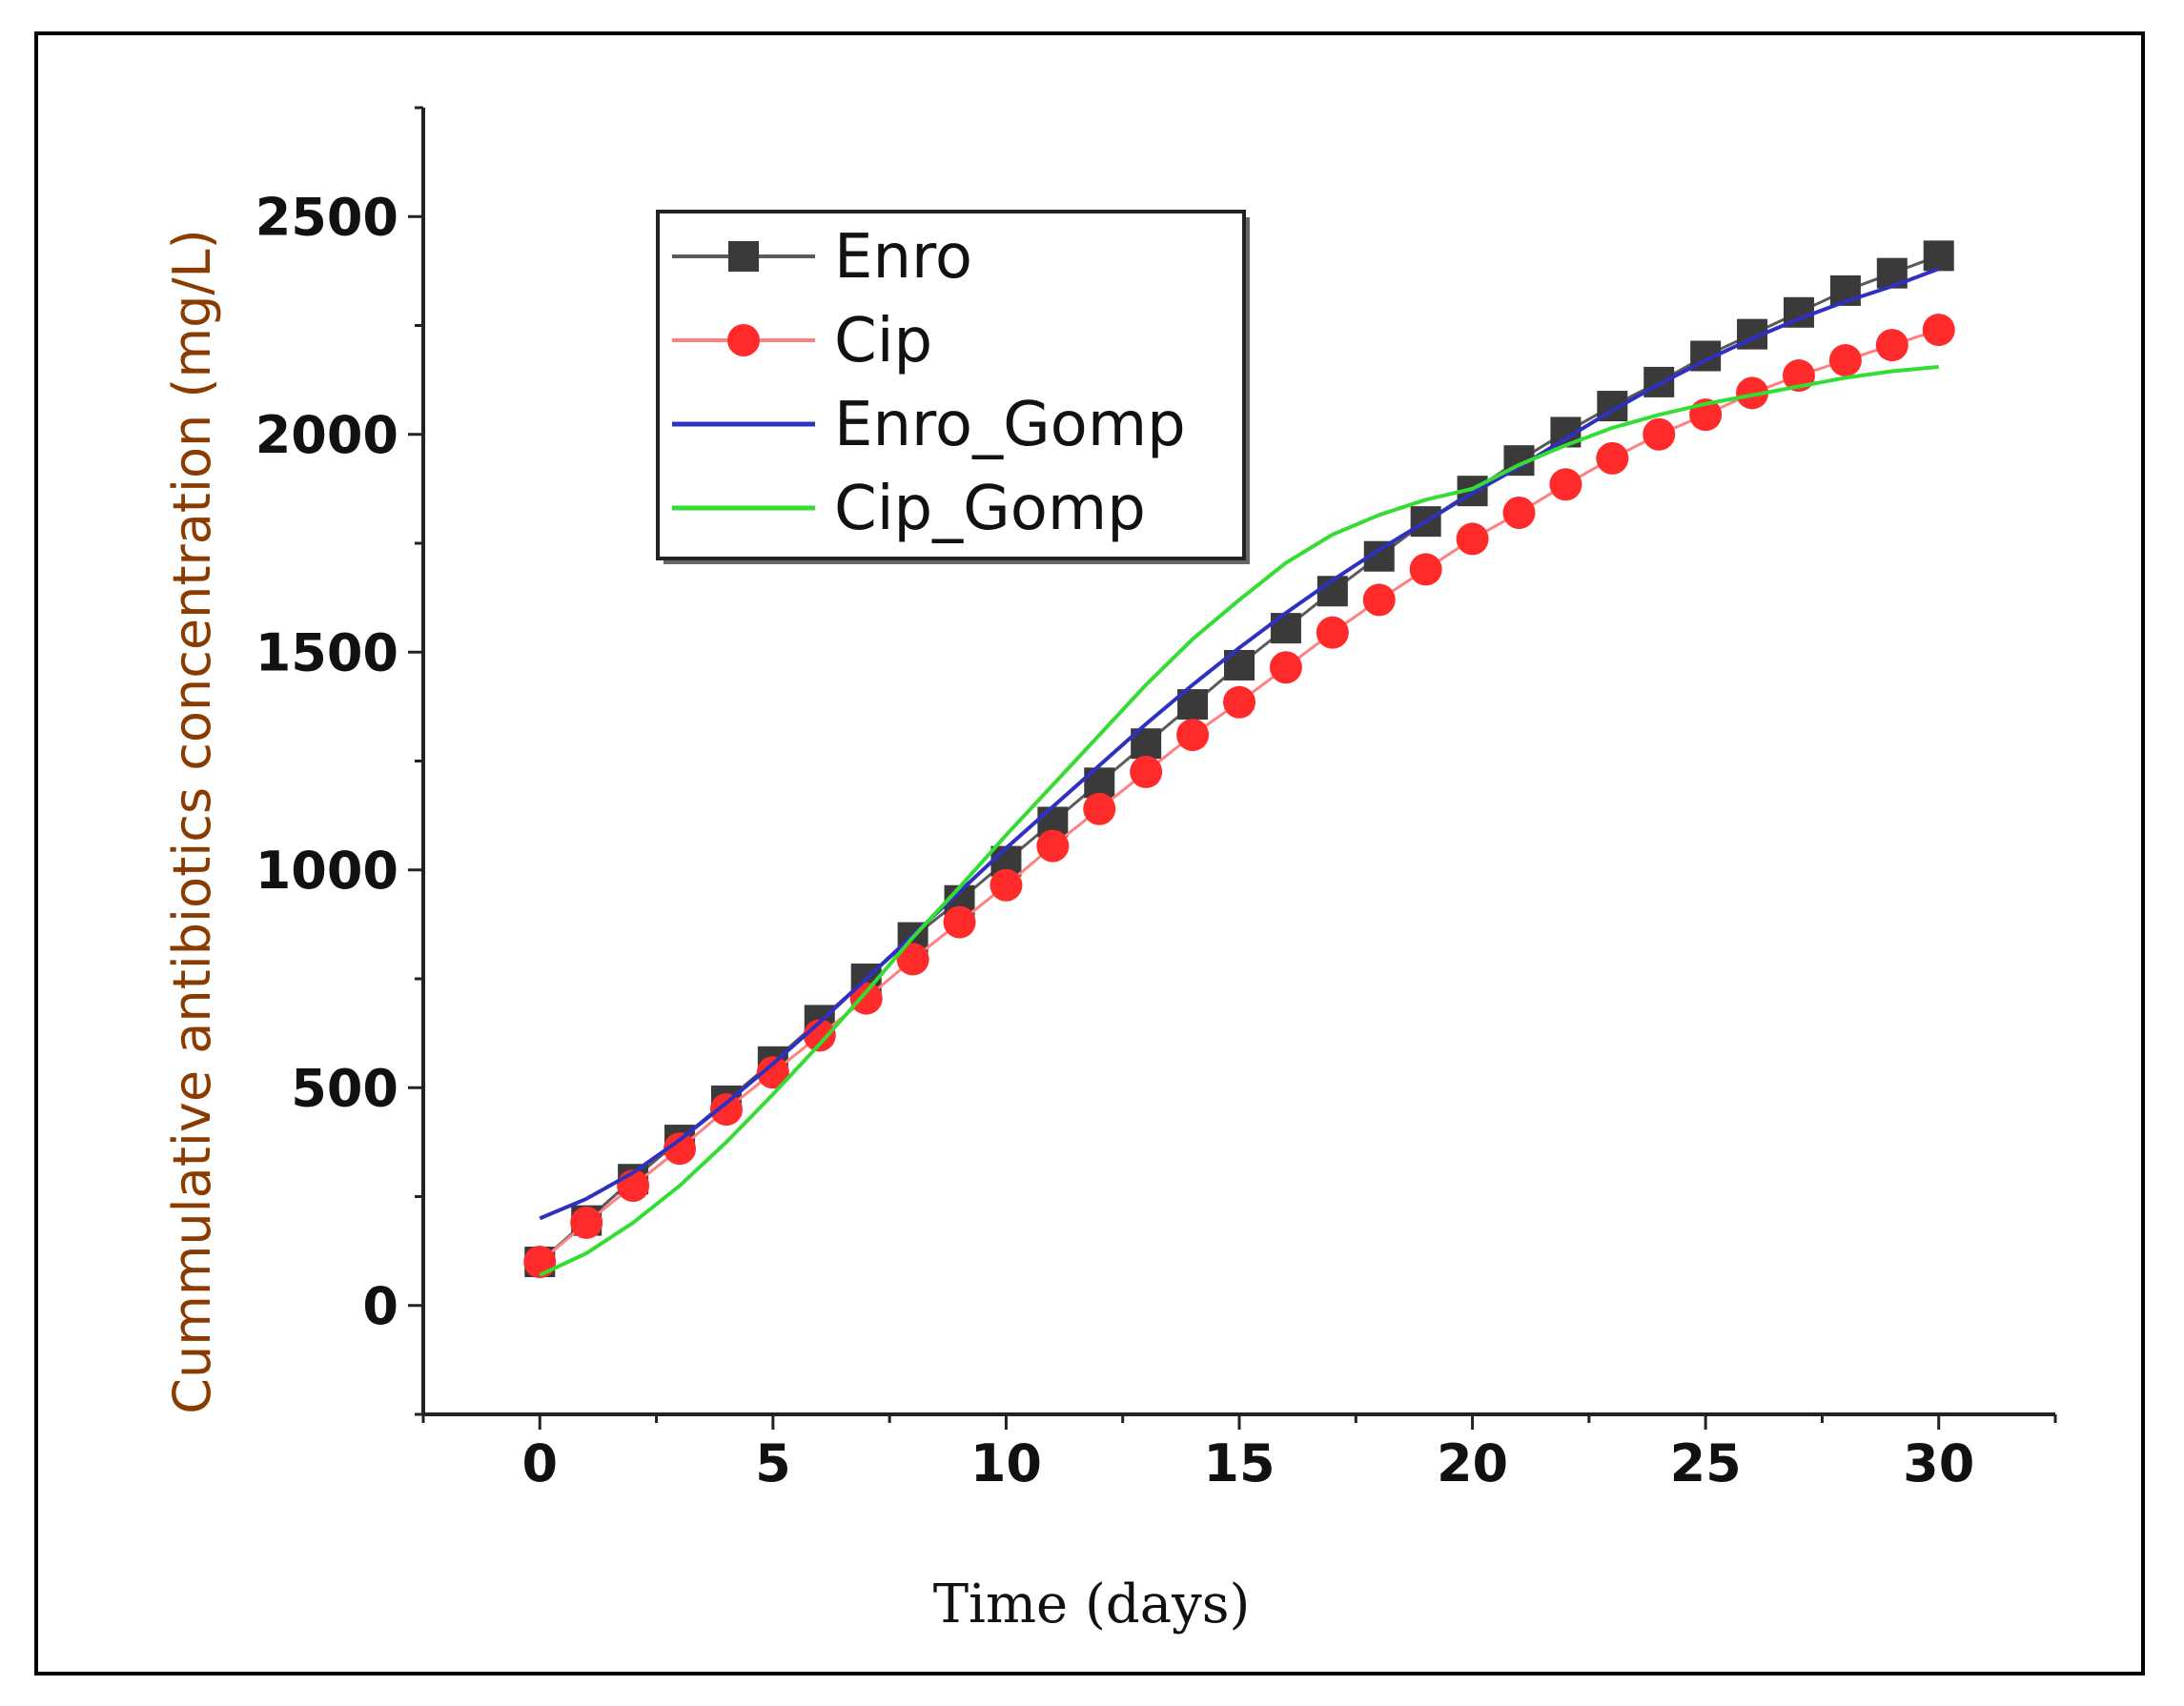 The height and width of the screenshot is (1706, 2184). Describe the element at coordinates (953, 387) in the screenshot. I see `legend: Enro Cip Enro_Gomp Cip_Gomp` at that location.